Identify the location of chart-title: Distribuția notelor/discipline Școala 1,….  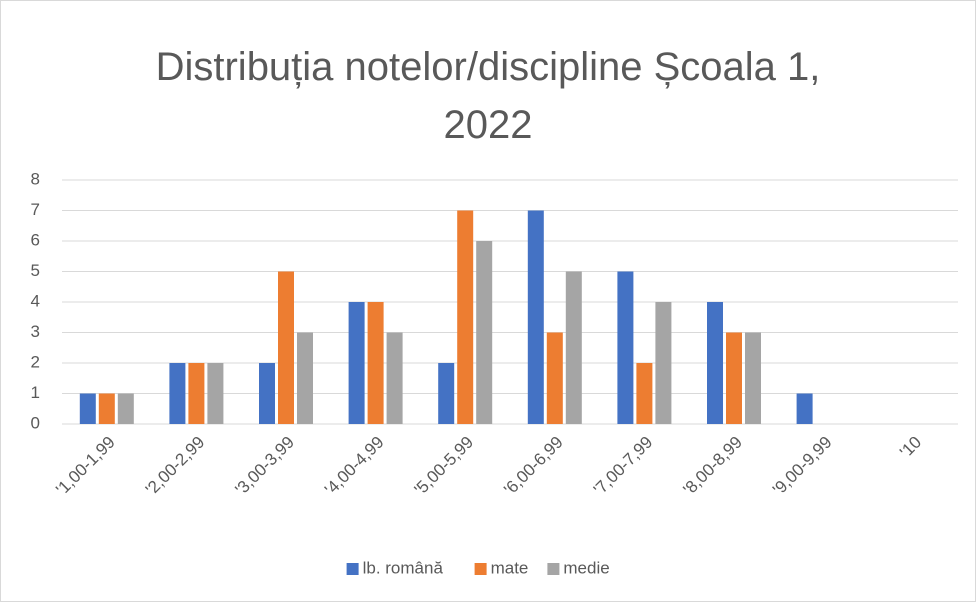
(488, 96).